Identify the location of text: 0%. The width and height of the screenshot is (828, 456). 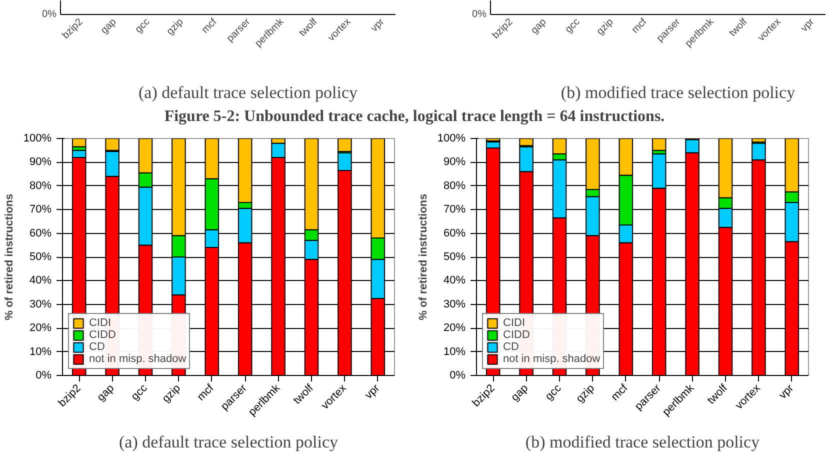
(479, 14).